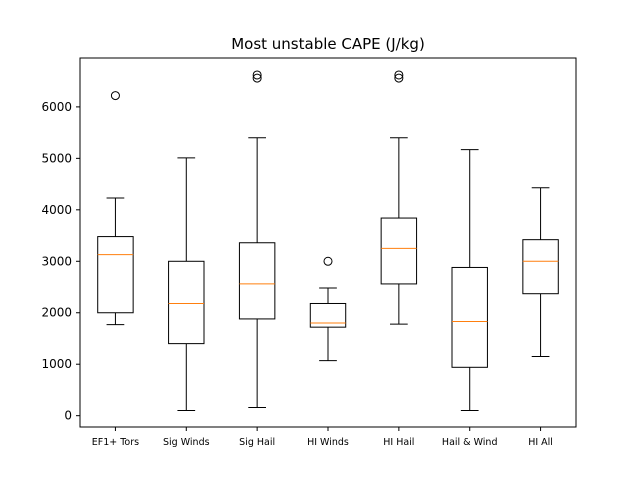 This screenshot has height=480, width=640. Describe the element at coordinates (56, 364) in the screenshot. I see `y-tick-label: 1000` at that location.